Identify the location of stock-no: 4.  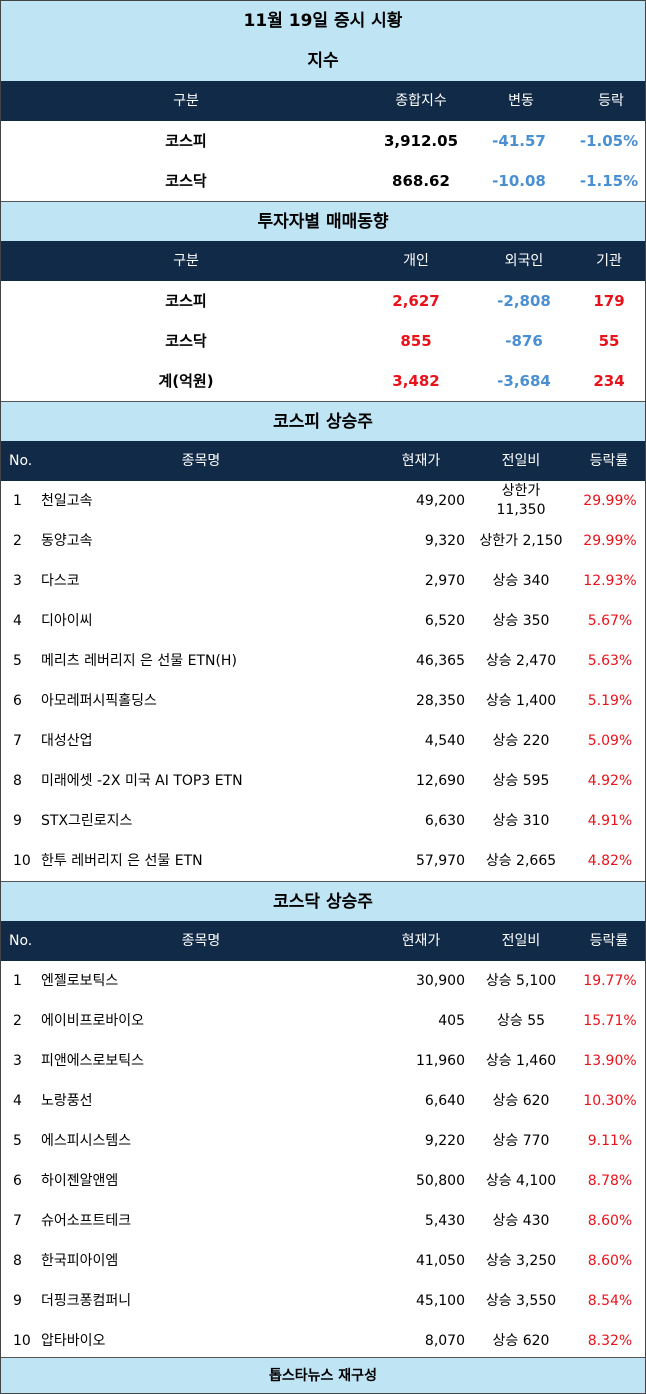
(17, 1101).